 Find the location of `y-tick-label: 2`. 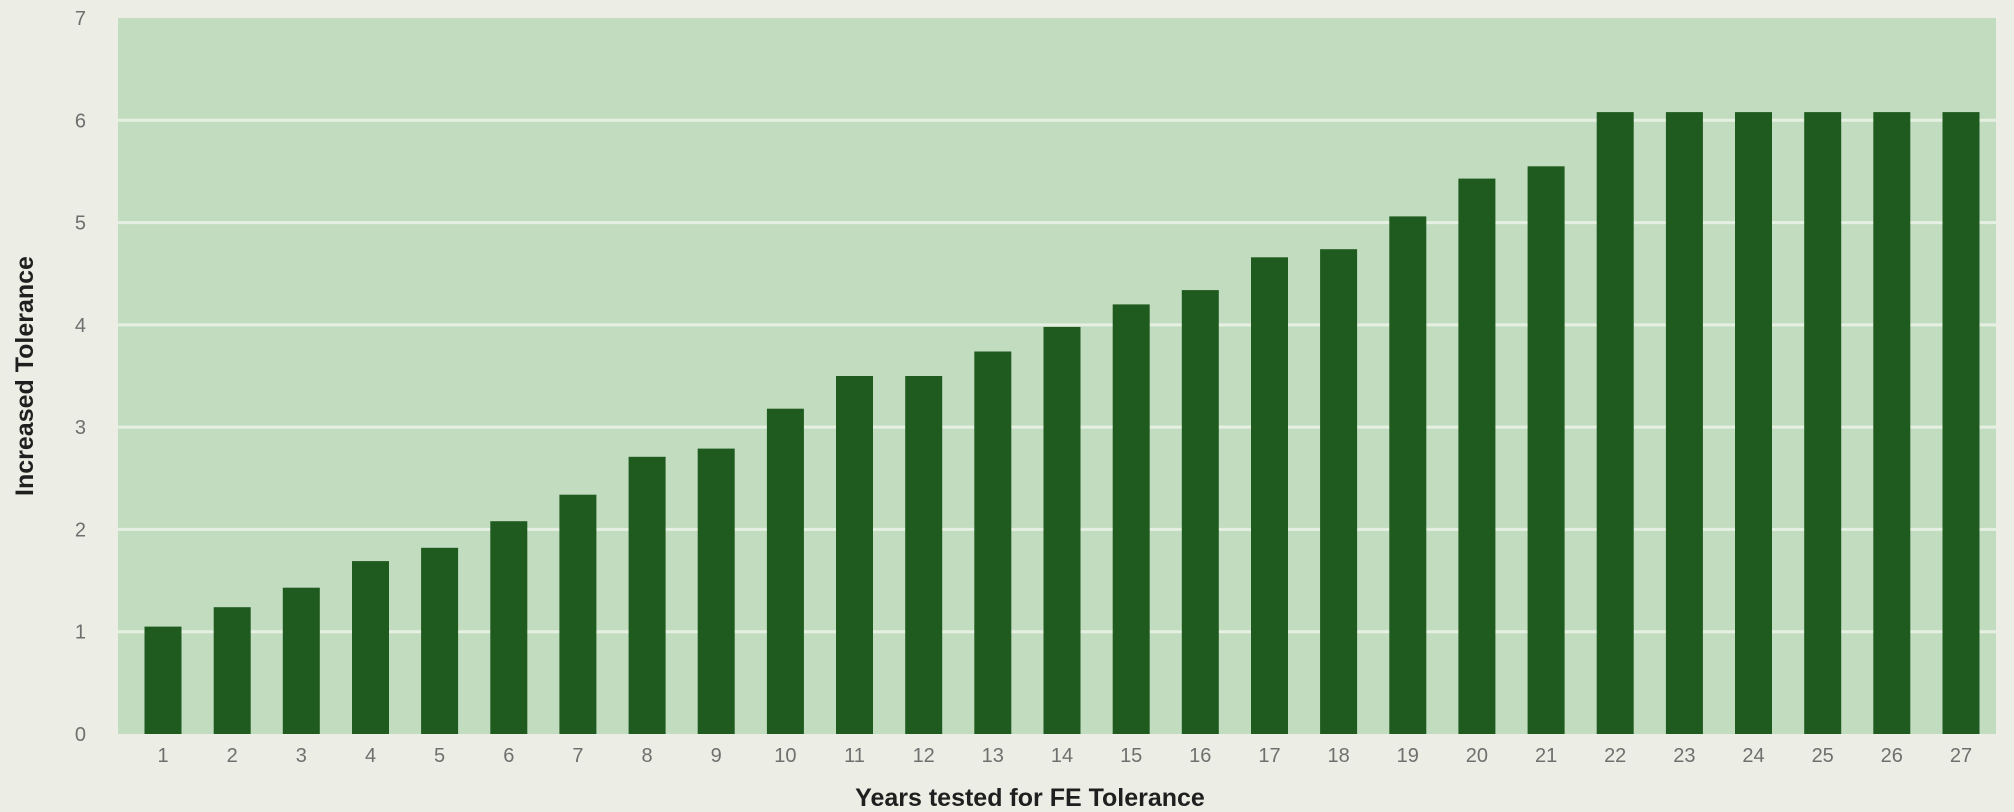

y-tick-label: 2 is located at coordinates (80, 530).